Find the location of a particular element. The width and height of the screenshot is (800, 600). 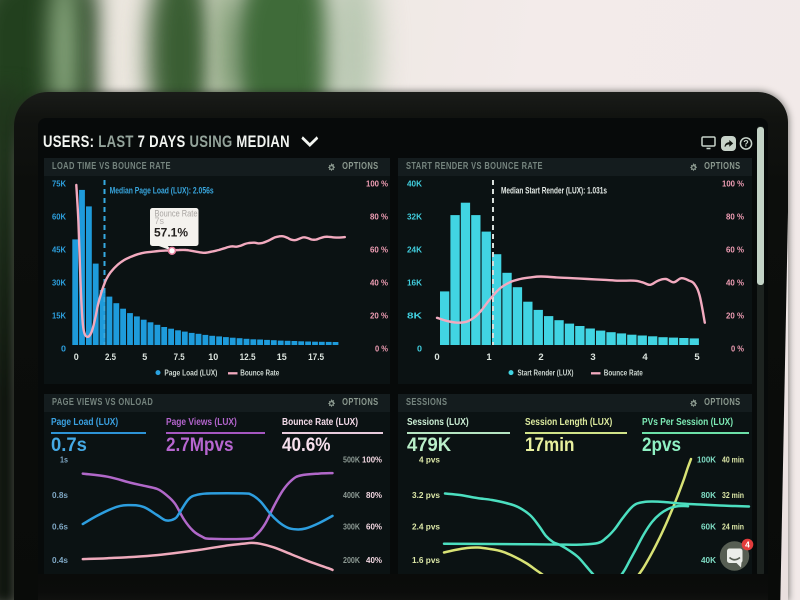

svg-text: 3.2 pvs is located at coordinates (426, 495).